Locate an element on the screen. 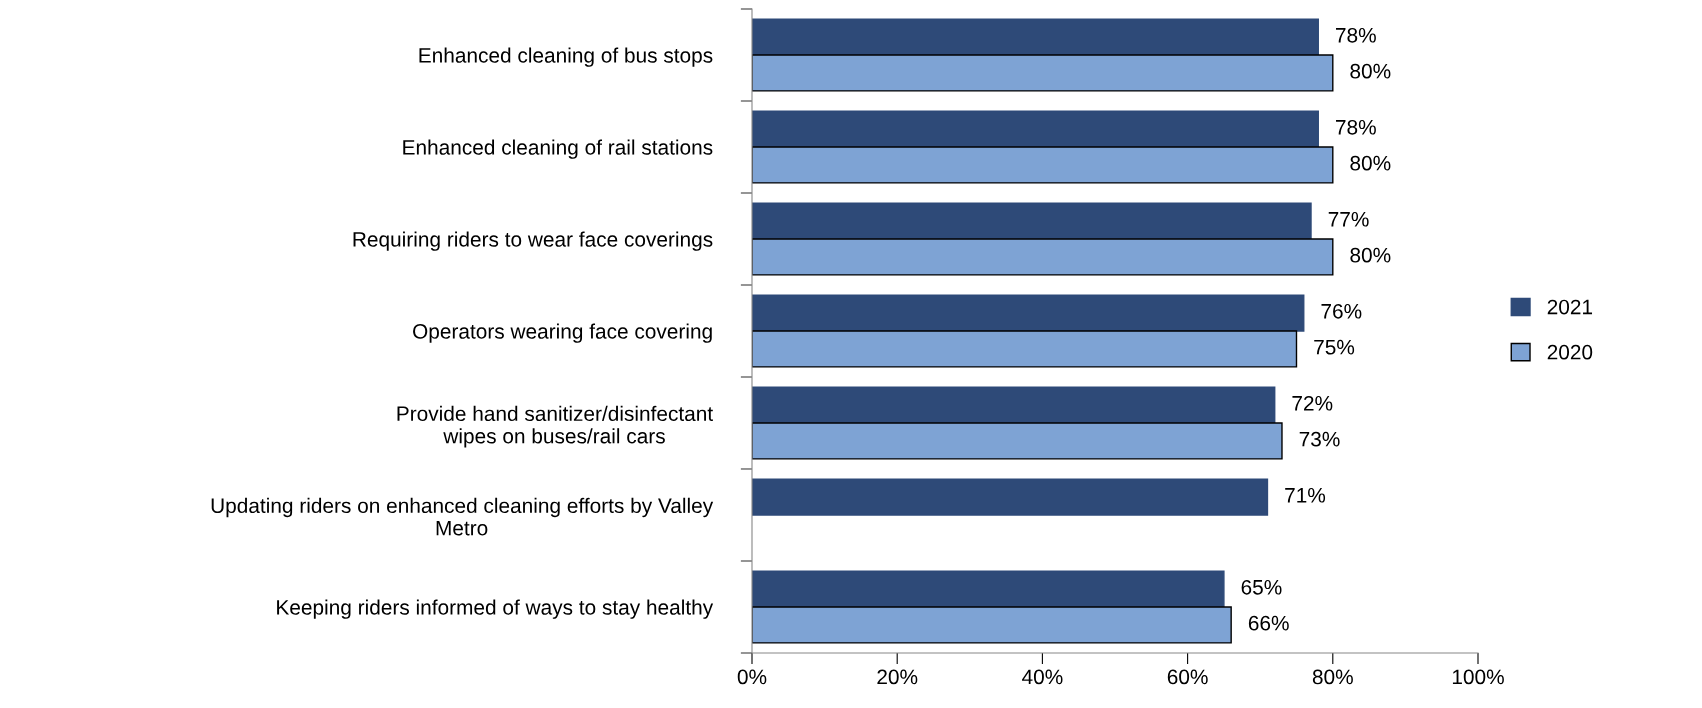 This screenshot has height=708, width=1702. x-tick-label: 20% is located at coordinates (897, 677).